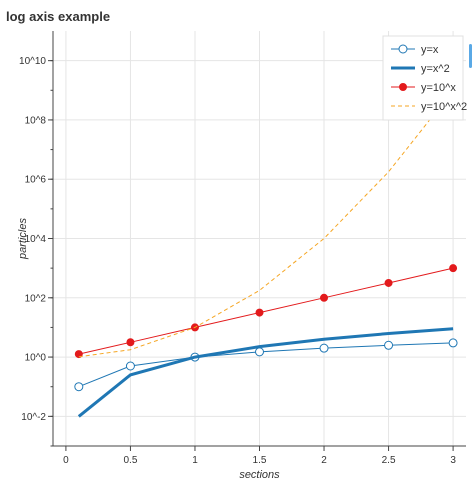 The image size is (474, 486). What do you see at coordinates (389, 460) in the screenshot?
I see `x-tick-label: 2.5` at bounding box center [389, 460].